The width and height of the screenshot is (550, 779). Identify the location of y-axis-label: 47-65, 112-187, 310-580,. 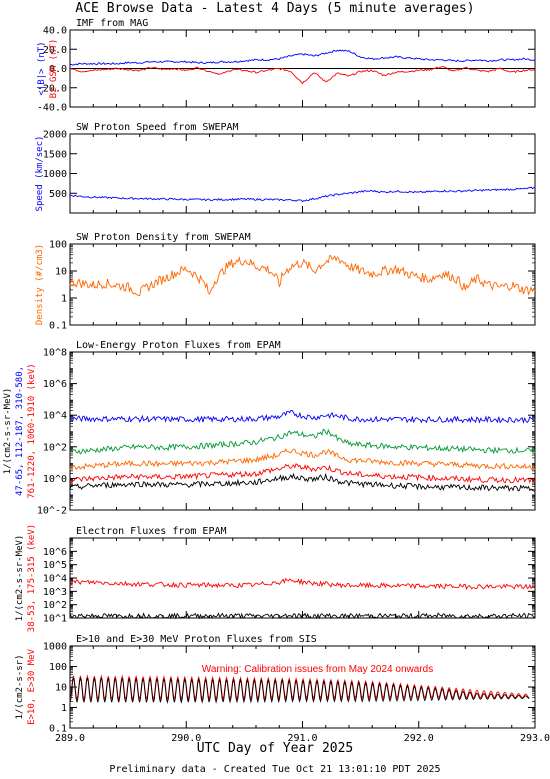
(20, 431).